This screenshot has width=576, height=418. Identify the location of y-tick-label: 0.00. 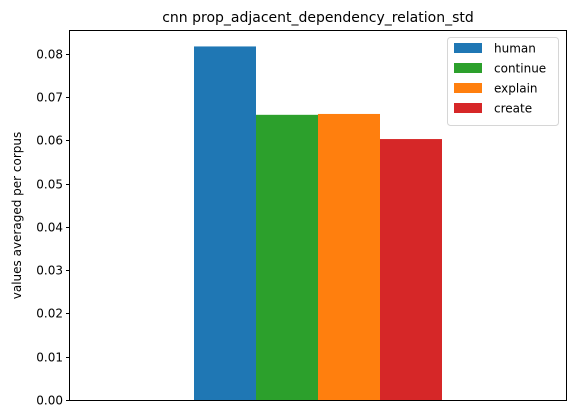
(49, 401).